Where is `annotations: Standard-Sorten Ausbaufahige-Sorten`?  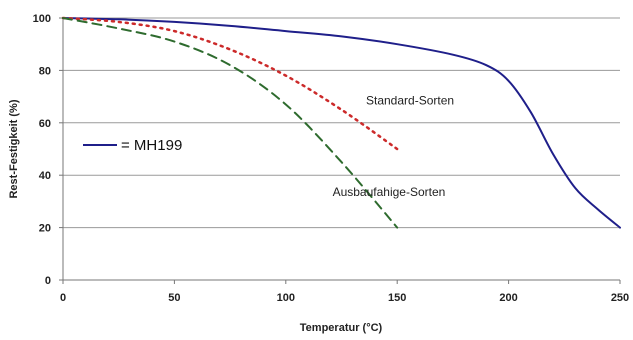 annotations: Standard-Sorten Ausbaufahige-Sorten is located at coordinates (393, 146).